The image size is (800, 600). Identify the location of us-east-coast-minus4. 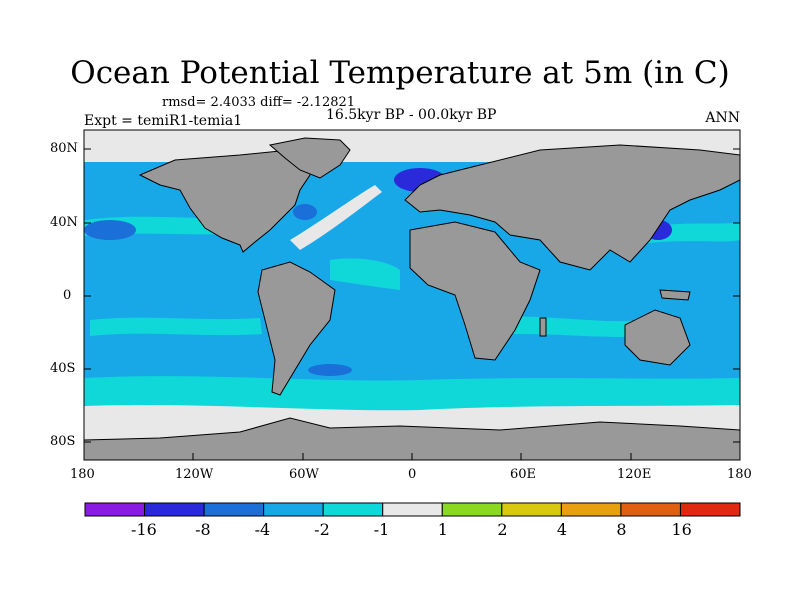
(305, 212).